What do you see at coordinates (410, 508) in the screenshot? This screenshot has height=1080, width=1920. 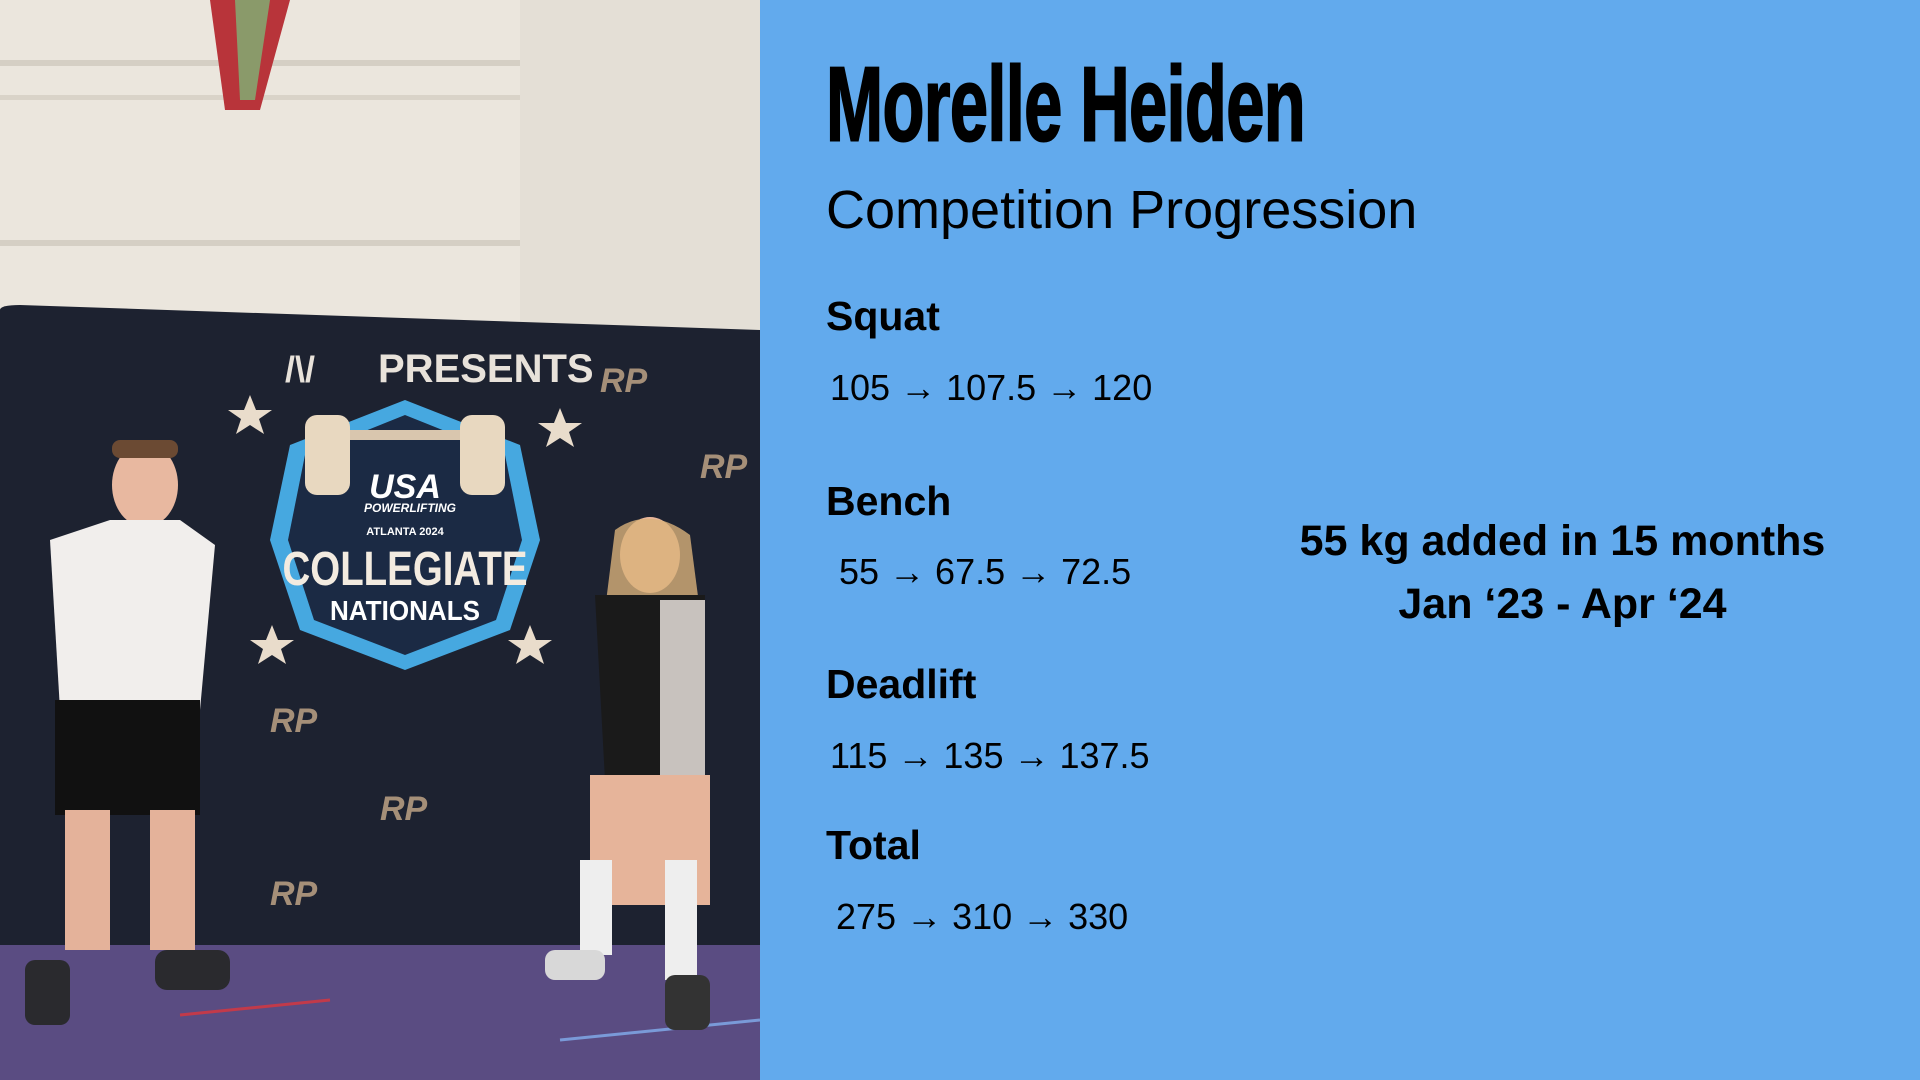 I see `svg-text: POWERLIFTING` at bounding box center [410, 508].